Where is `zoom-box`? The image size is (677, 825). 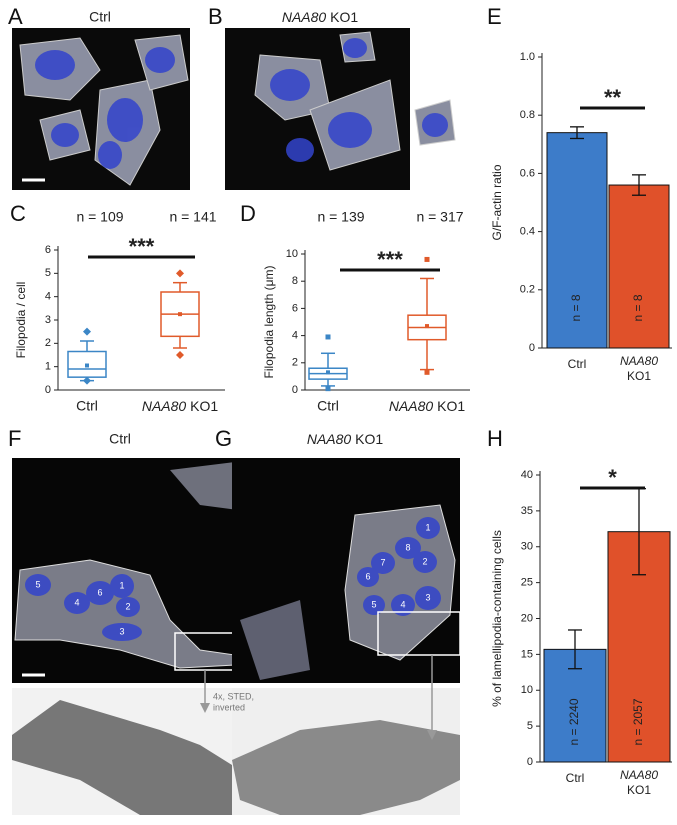 zoom-box is located at coordinates (419, 633).